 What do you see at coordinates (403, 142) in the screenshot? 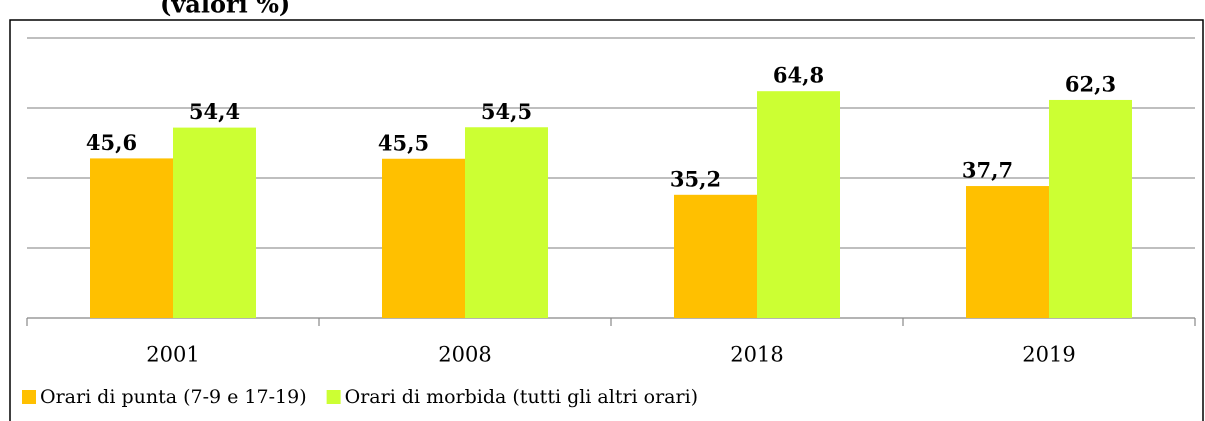
I see `data-label: 45,5` at bounding box center [403, 142].